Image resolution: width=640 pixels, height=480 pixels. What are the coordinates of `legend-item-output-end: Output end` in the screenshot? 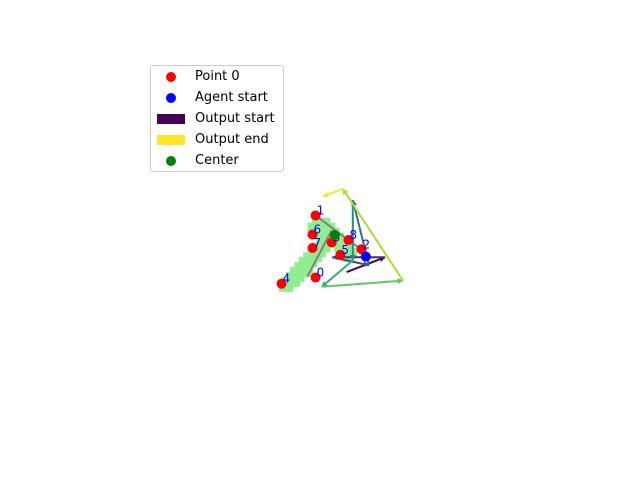 It's located at (218, 140).